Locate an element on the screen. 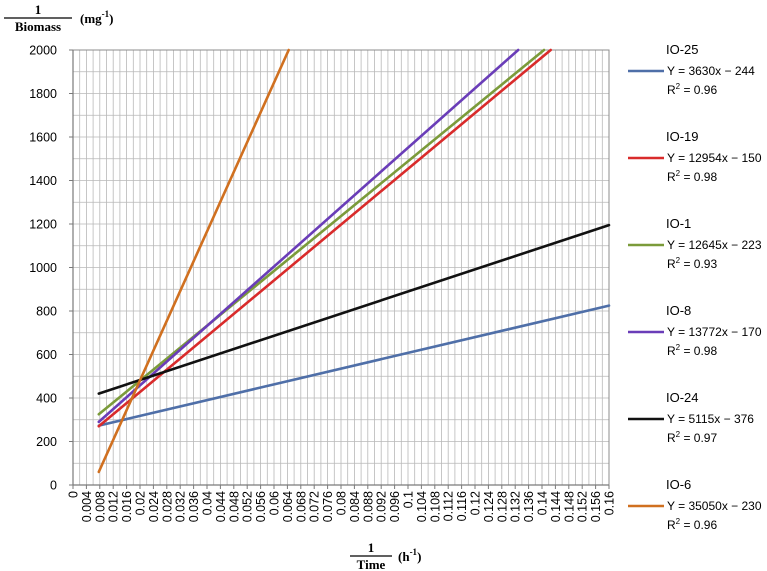 The image size is (767, 571). x-tick-label: 0.084 is located at coordinates (355, 506).